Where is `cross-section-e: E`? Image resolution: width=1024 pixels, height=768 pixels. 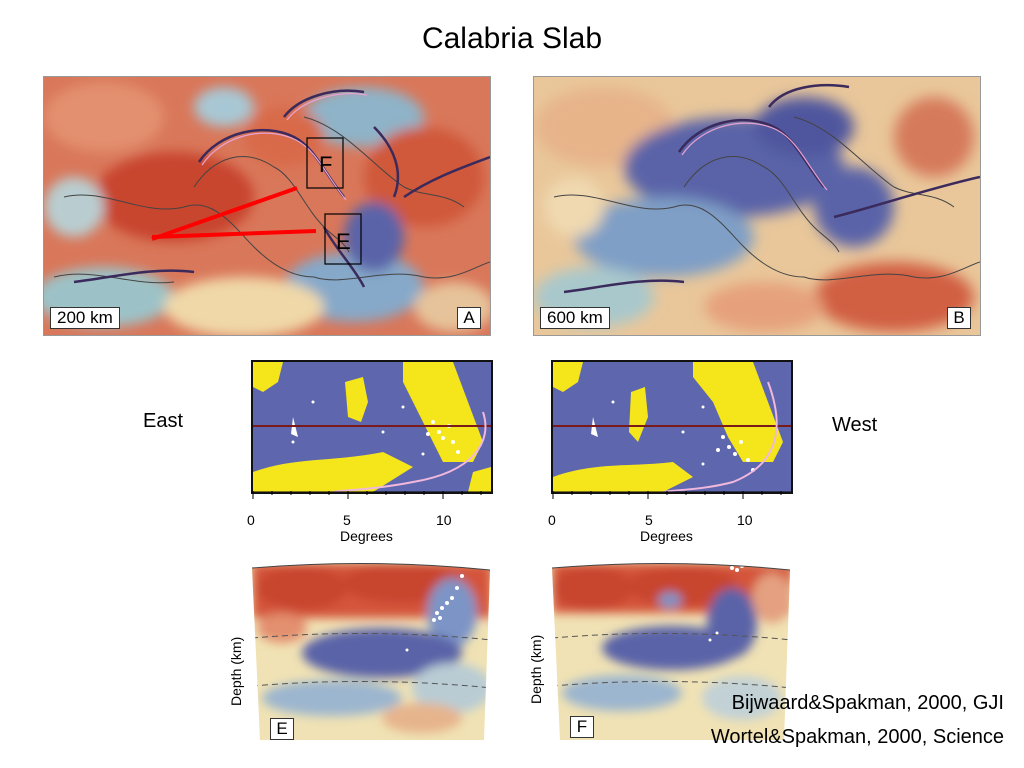
cross-section-e: E is located at coordinates (371, 649).